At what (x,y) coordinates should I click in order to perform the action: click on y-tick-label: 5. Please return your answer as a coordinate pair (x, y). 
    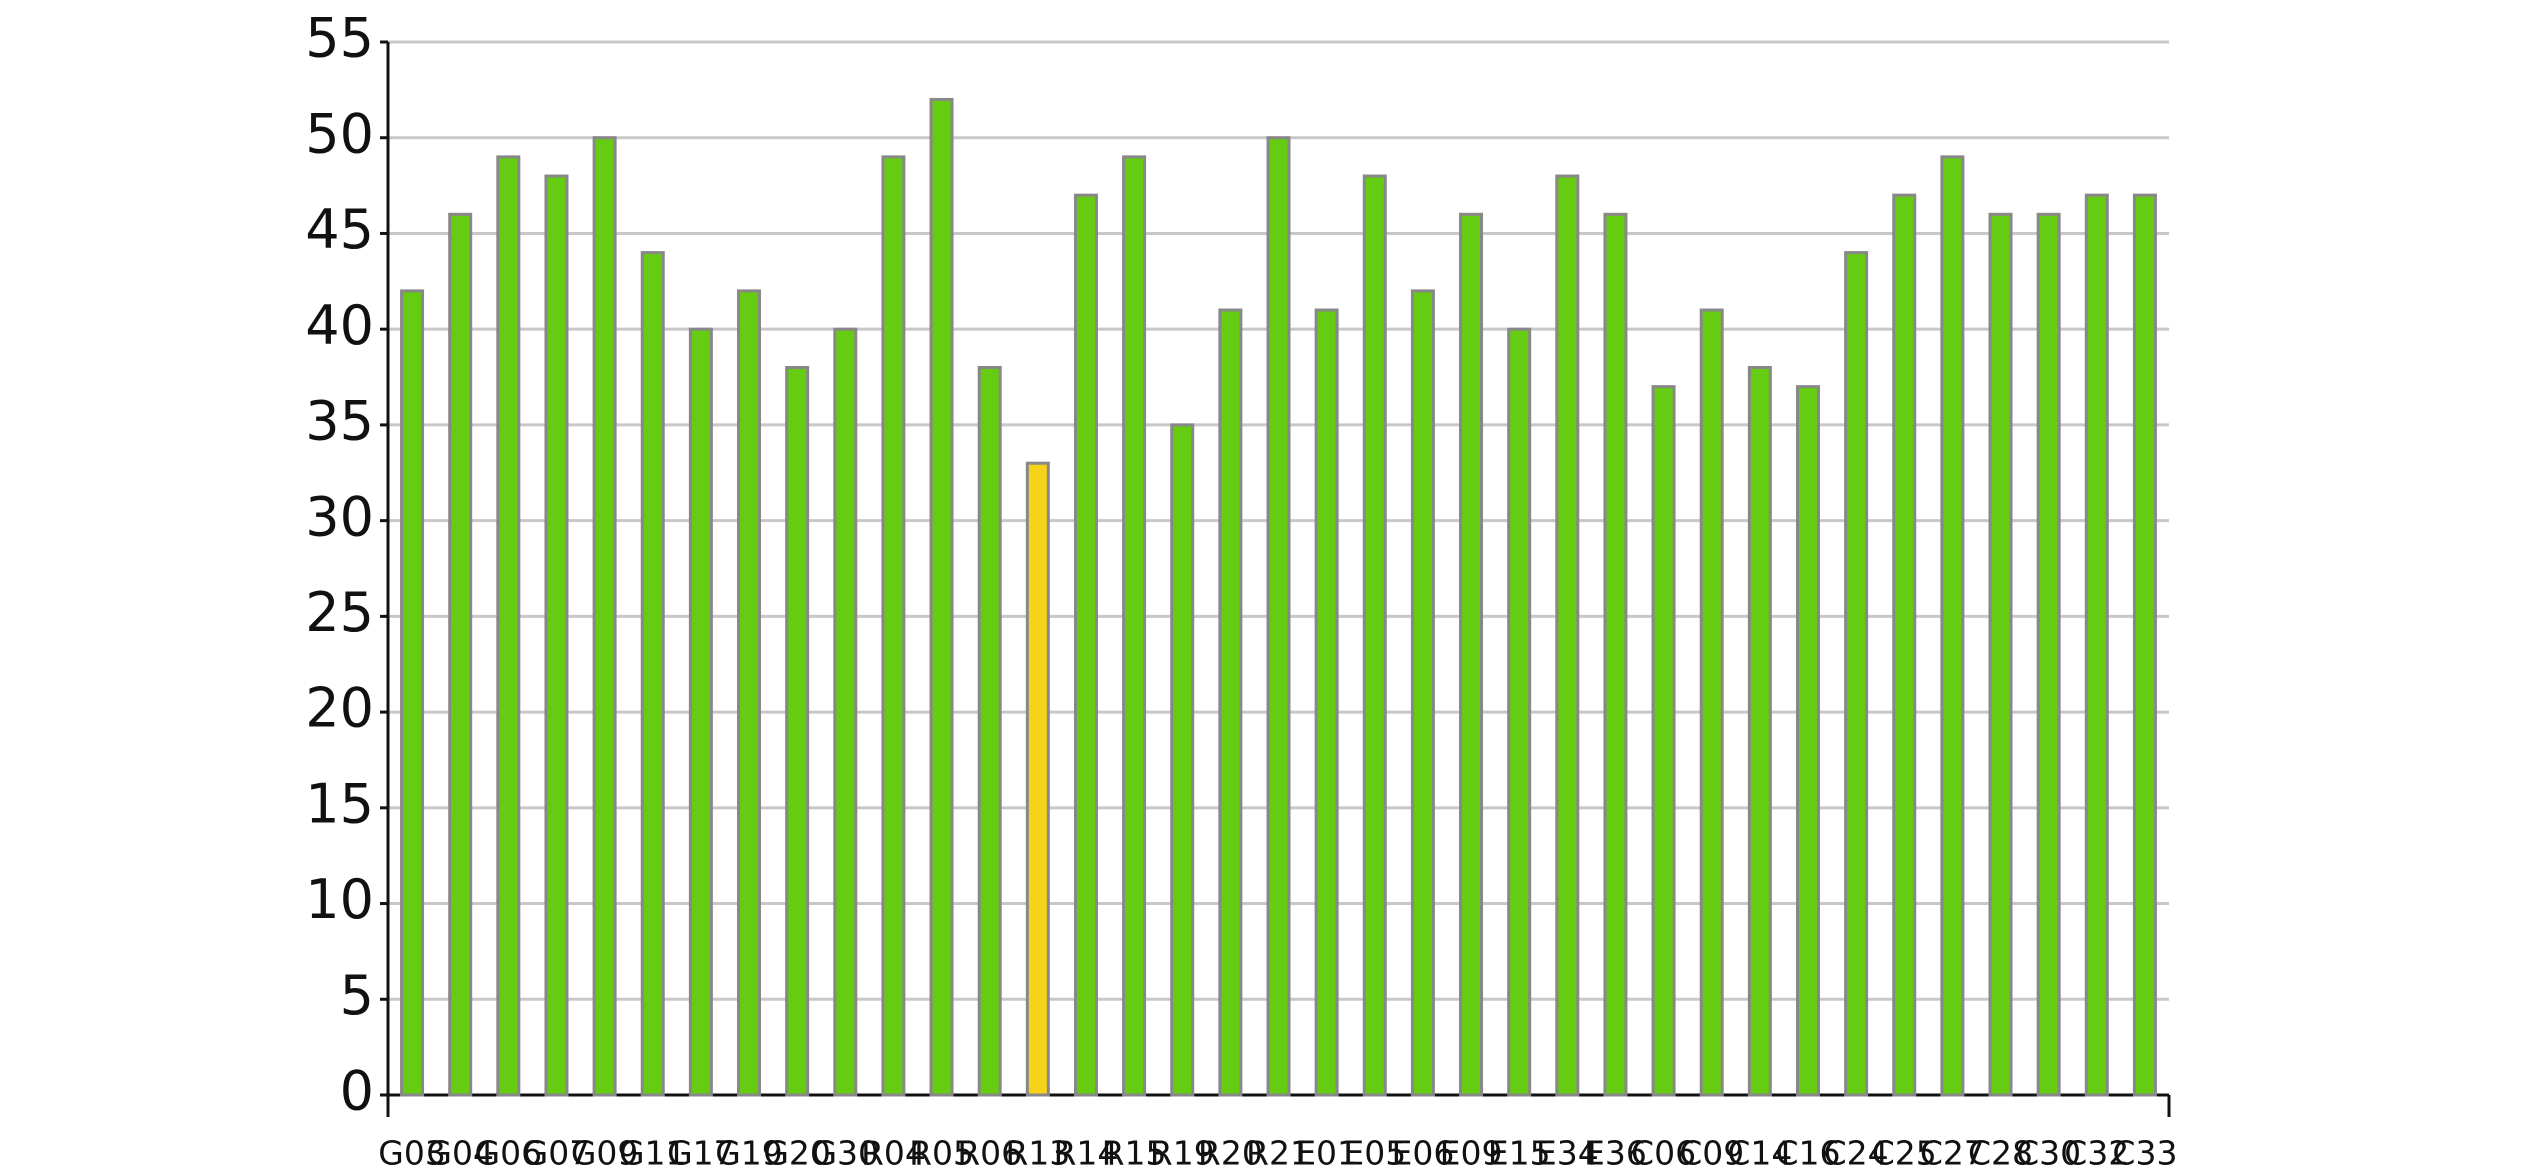
    Looking at the image, I should click on (357, 995).